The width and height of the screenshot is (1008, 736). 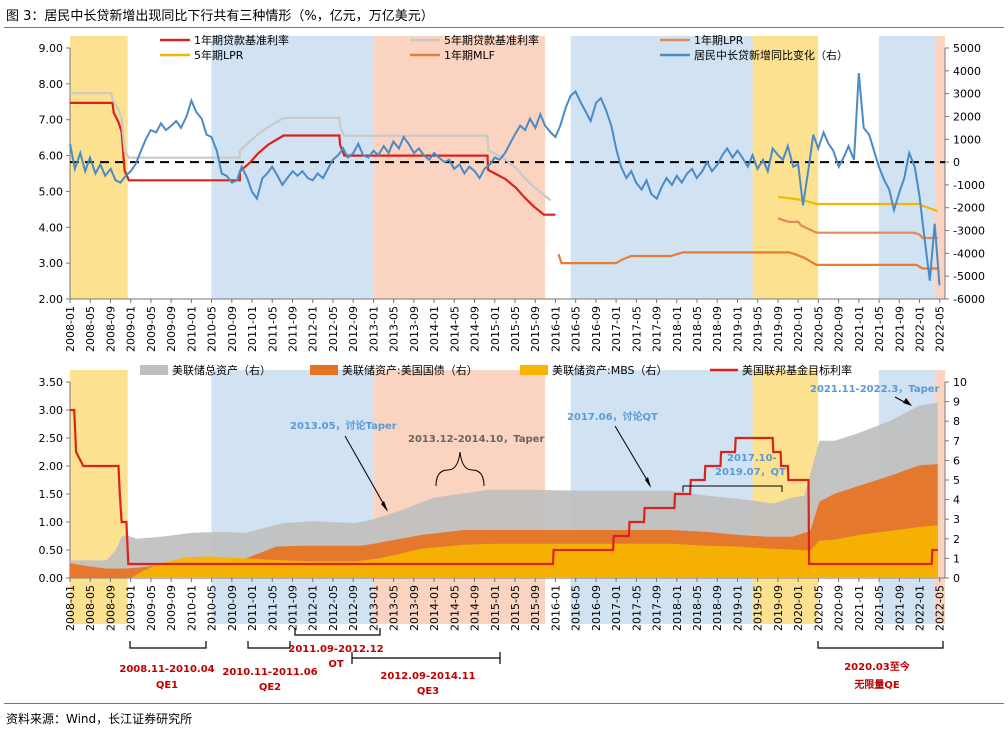 What do you see at coordinates (475, 608) in the screenshot?
I see `bottom-x-tick-label: 2014-09` at bounding box center [475, 608].